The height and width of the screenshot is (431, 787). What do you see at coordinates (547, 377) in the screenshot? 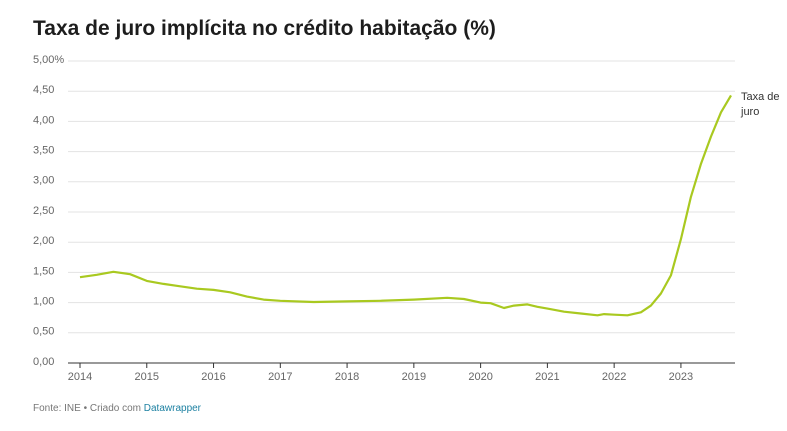
I see `x-tick-label: 2021` at bounding box center [547, 377].